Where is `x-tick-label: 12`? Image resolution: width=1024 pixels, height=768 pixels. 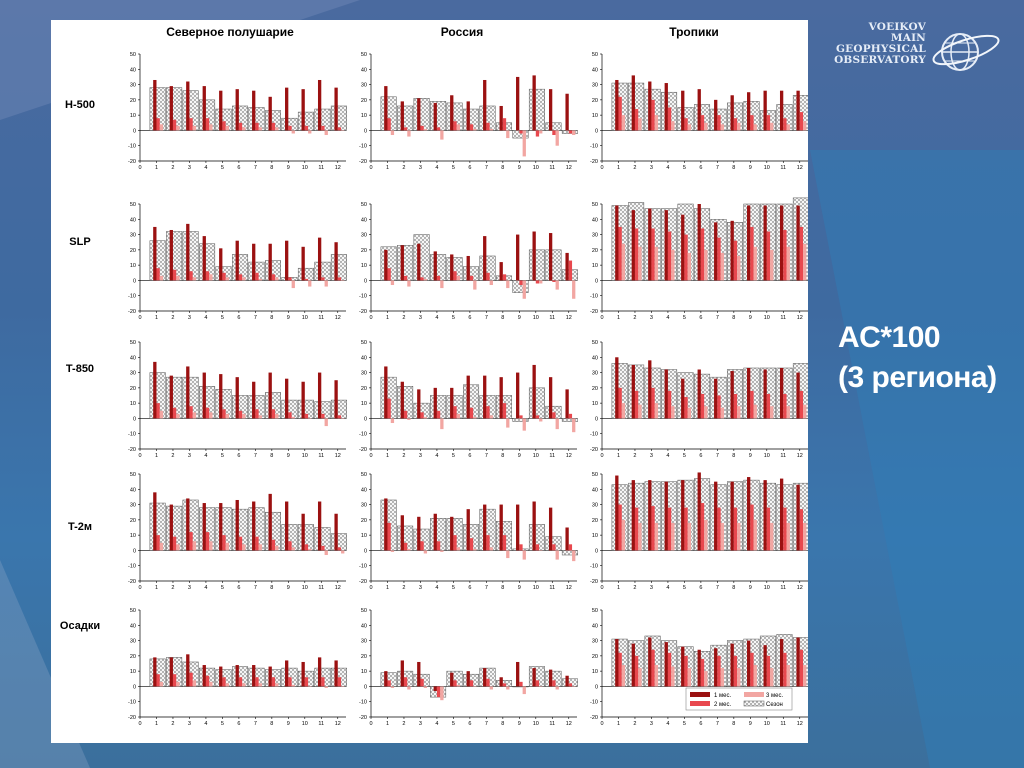
x-tick-label: 12 is located at coordinates (800, 168).